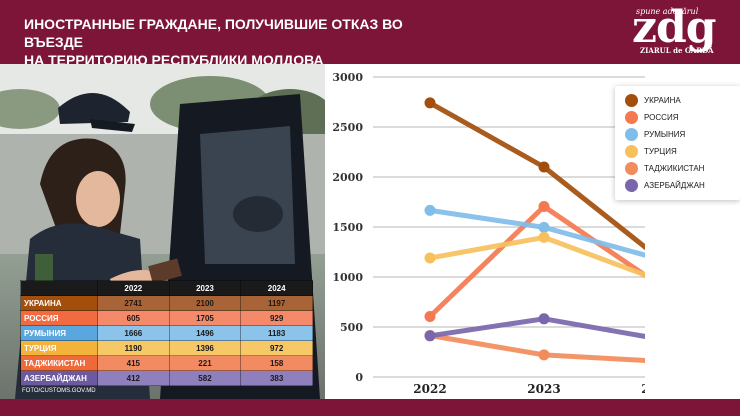  I want to click on x-tick-label: 2022, so click(429, 389).